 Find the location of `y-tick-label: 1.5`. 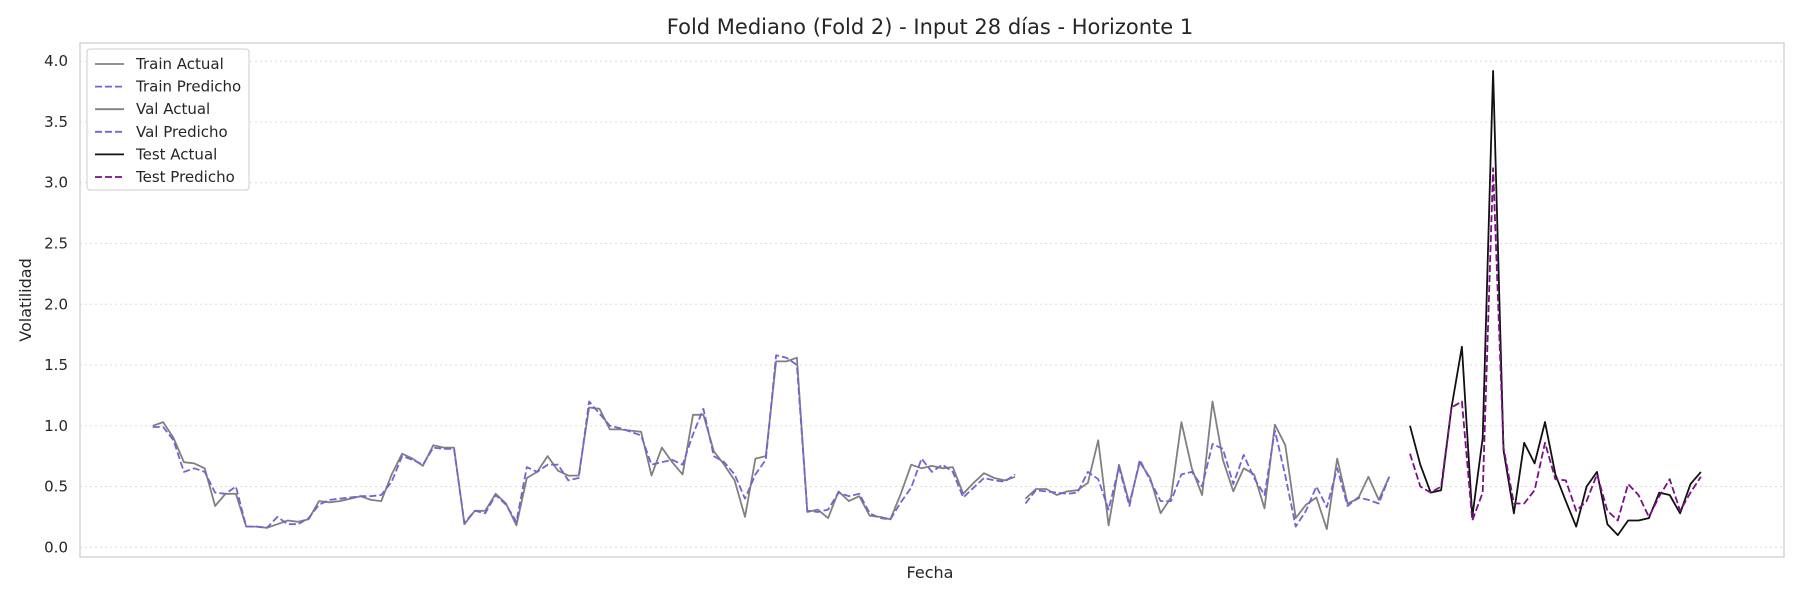

y-tick-label: 1.5 is located at coordinates (56, 365).